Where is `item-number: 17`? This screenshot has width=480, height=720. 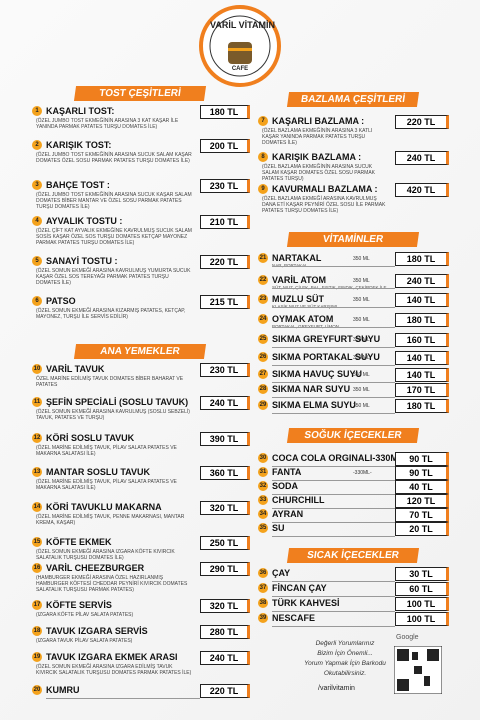
item-number: 17 is located at coordinates (37, 605).